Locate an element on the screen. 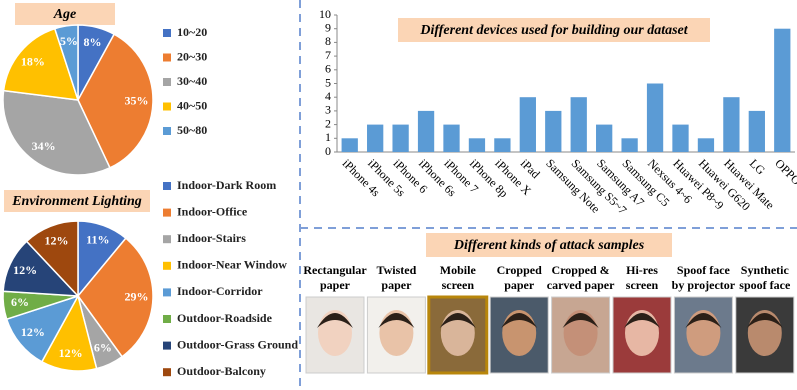 The height and width of the screenshot is (390, 797). chart-title: Age is located at coordinates (65, 14).